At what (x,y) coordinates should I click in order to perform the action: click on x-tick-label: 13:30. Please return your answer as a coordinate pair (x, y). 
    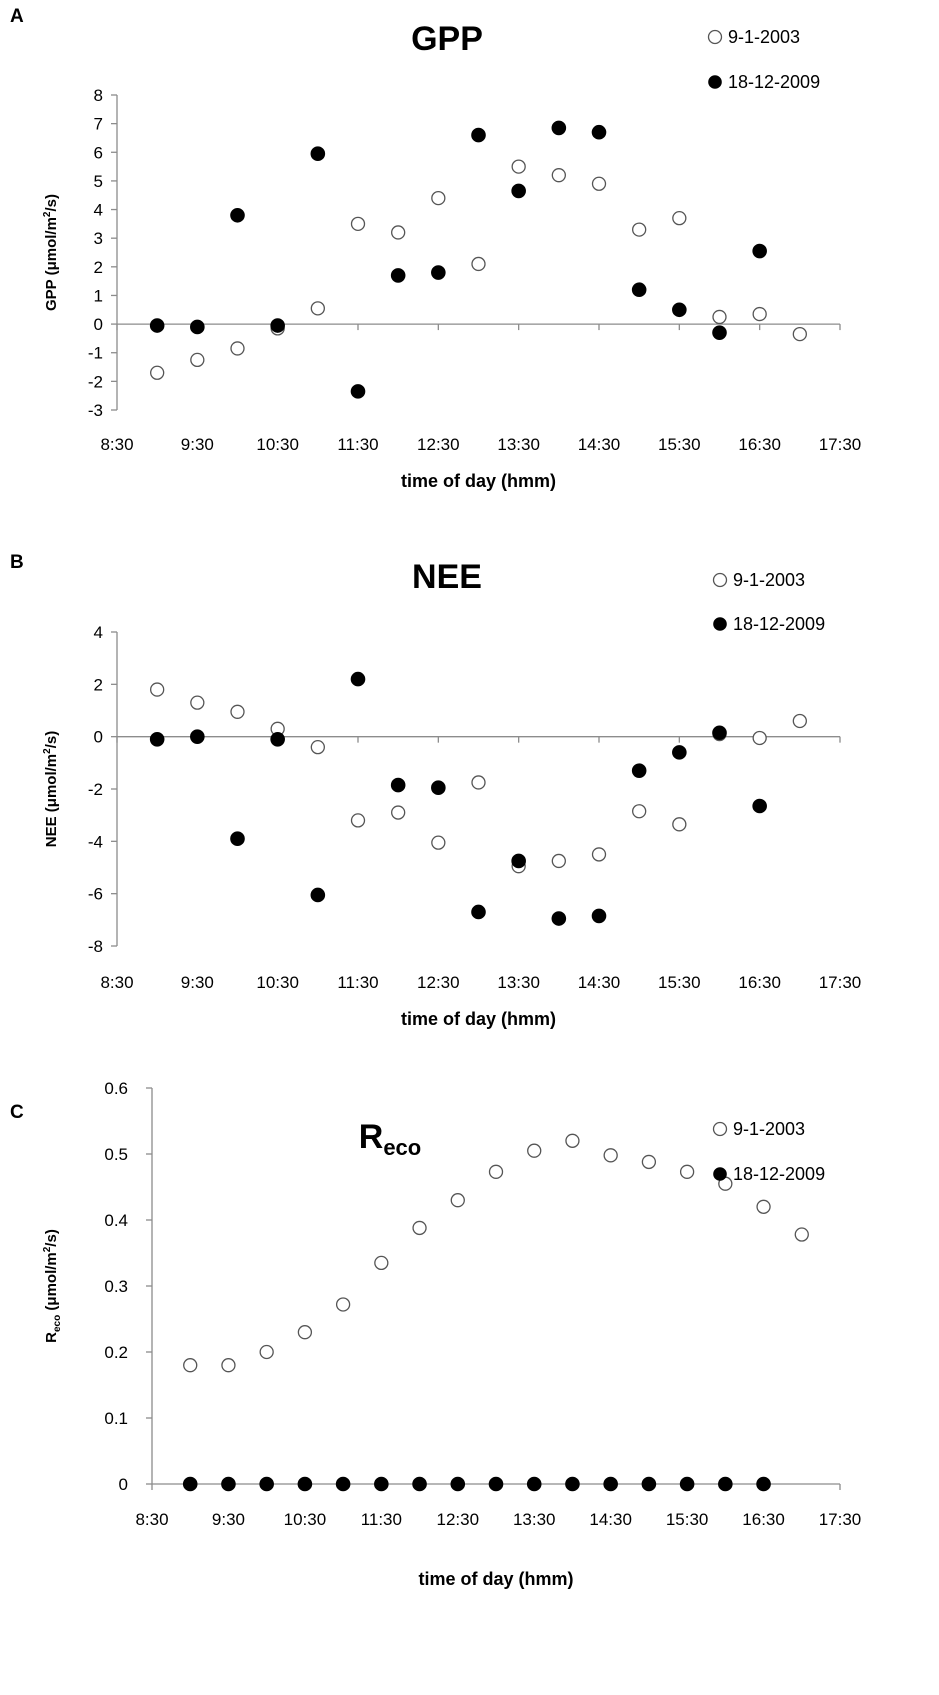
    Looking at the image, I should click on (518, 444).